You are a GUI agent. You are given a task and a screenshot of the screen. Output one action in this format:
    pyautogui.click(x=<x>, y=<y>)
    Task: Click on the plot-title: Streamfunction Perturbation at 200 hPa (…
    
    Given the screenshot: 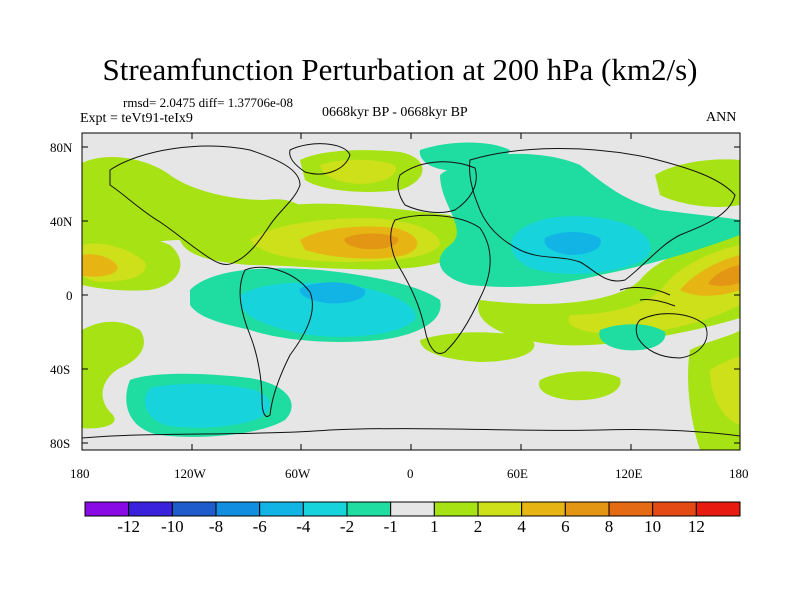 What is the action you would take?
    pyautogui.click(x=400, y=69)
    